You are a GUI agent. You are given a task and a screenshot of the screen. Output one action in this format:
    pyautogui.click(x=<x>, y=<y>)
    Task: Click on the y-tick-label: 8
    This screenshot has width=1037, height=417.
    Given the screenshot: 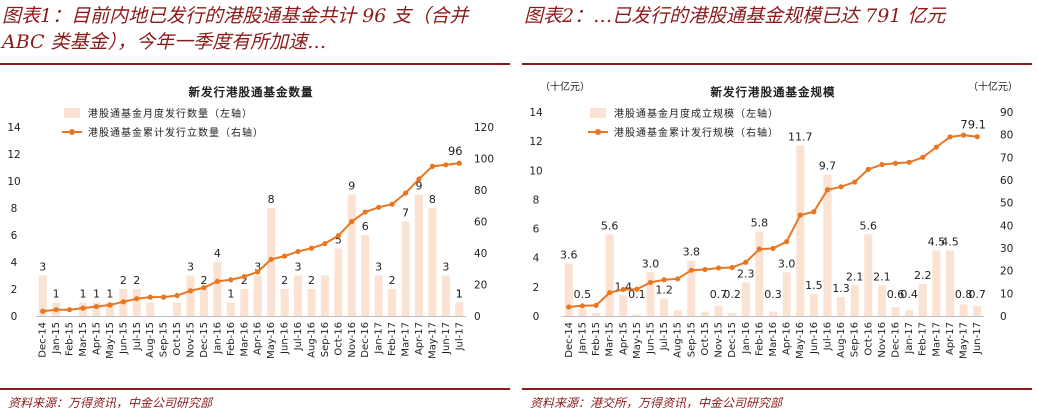 What is the action you would take?
    pyautogui.click(x=536, y=200)
    